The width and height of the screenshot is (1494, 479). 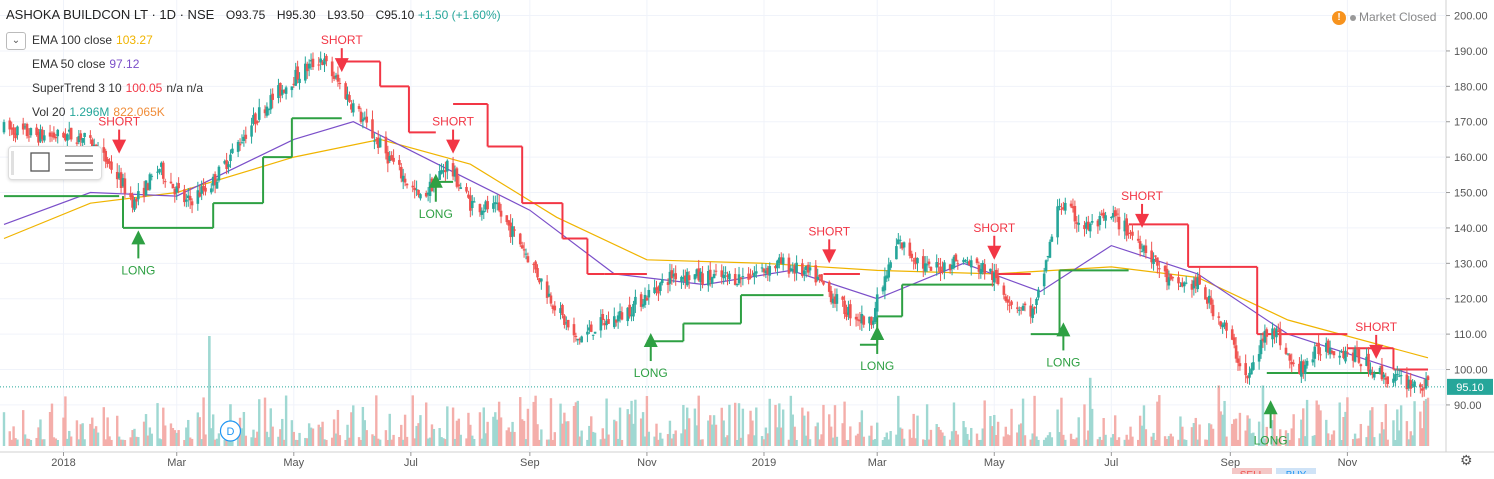 I want to click on buy-button, so click(x=1296, y=471).